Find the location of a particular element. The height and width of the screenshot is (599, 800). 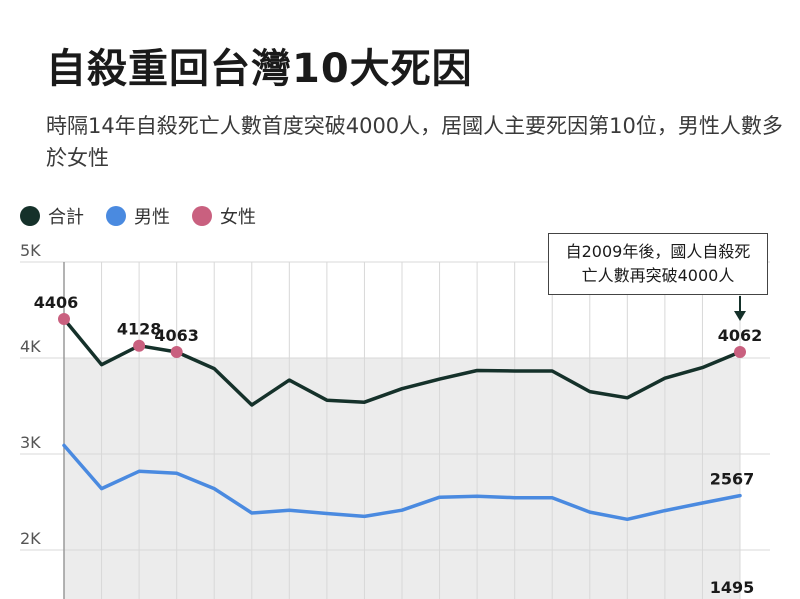

data-label: 4063 is located at coordinates (176, 335).